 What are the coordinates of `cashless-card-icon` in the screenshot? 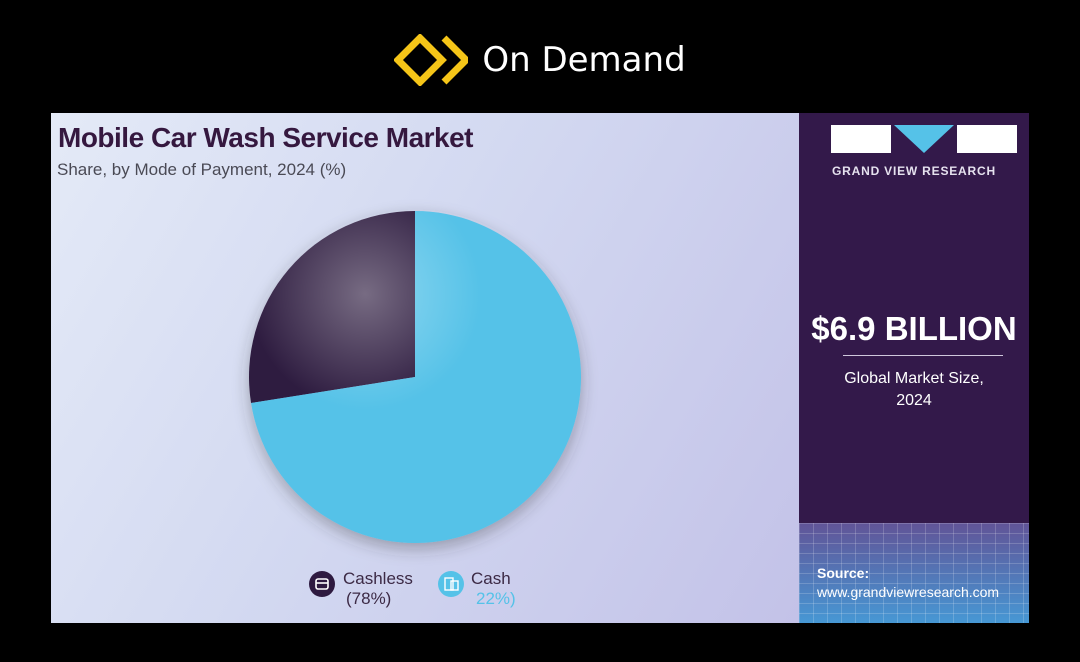 It's located at (322, 584).